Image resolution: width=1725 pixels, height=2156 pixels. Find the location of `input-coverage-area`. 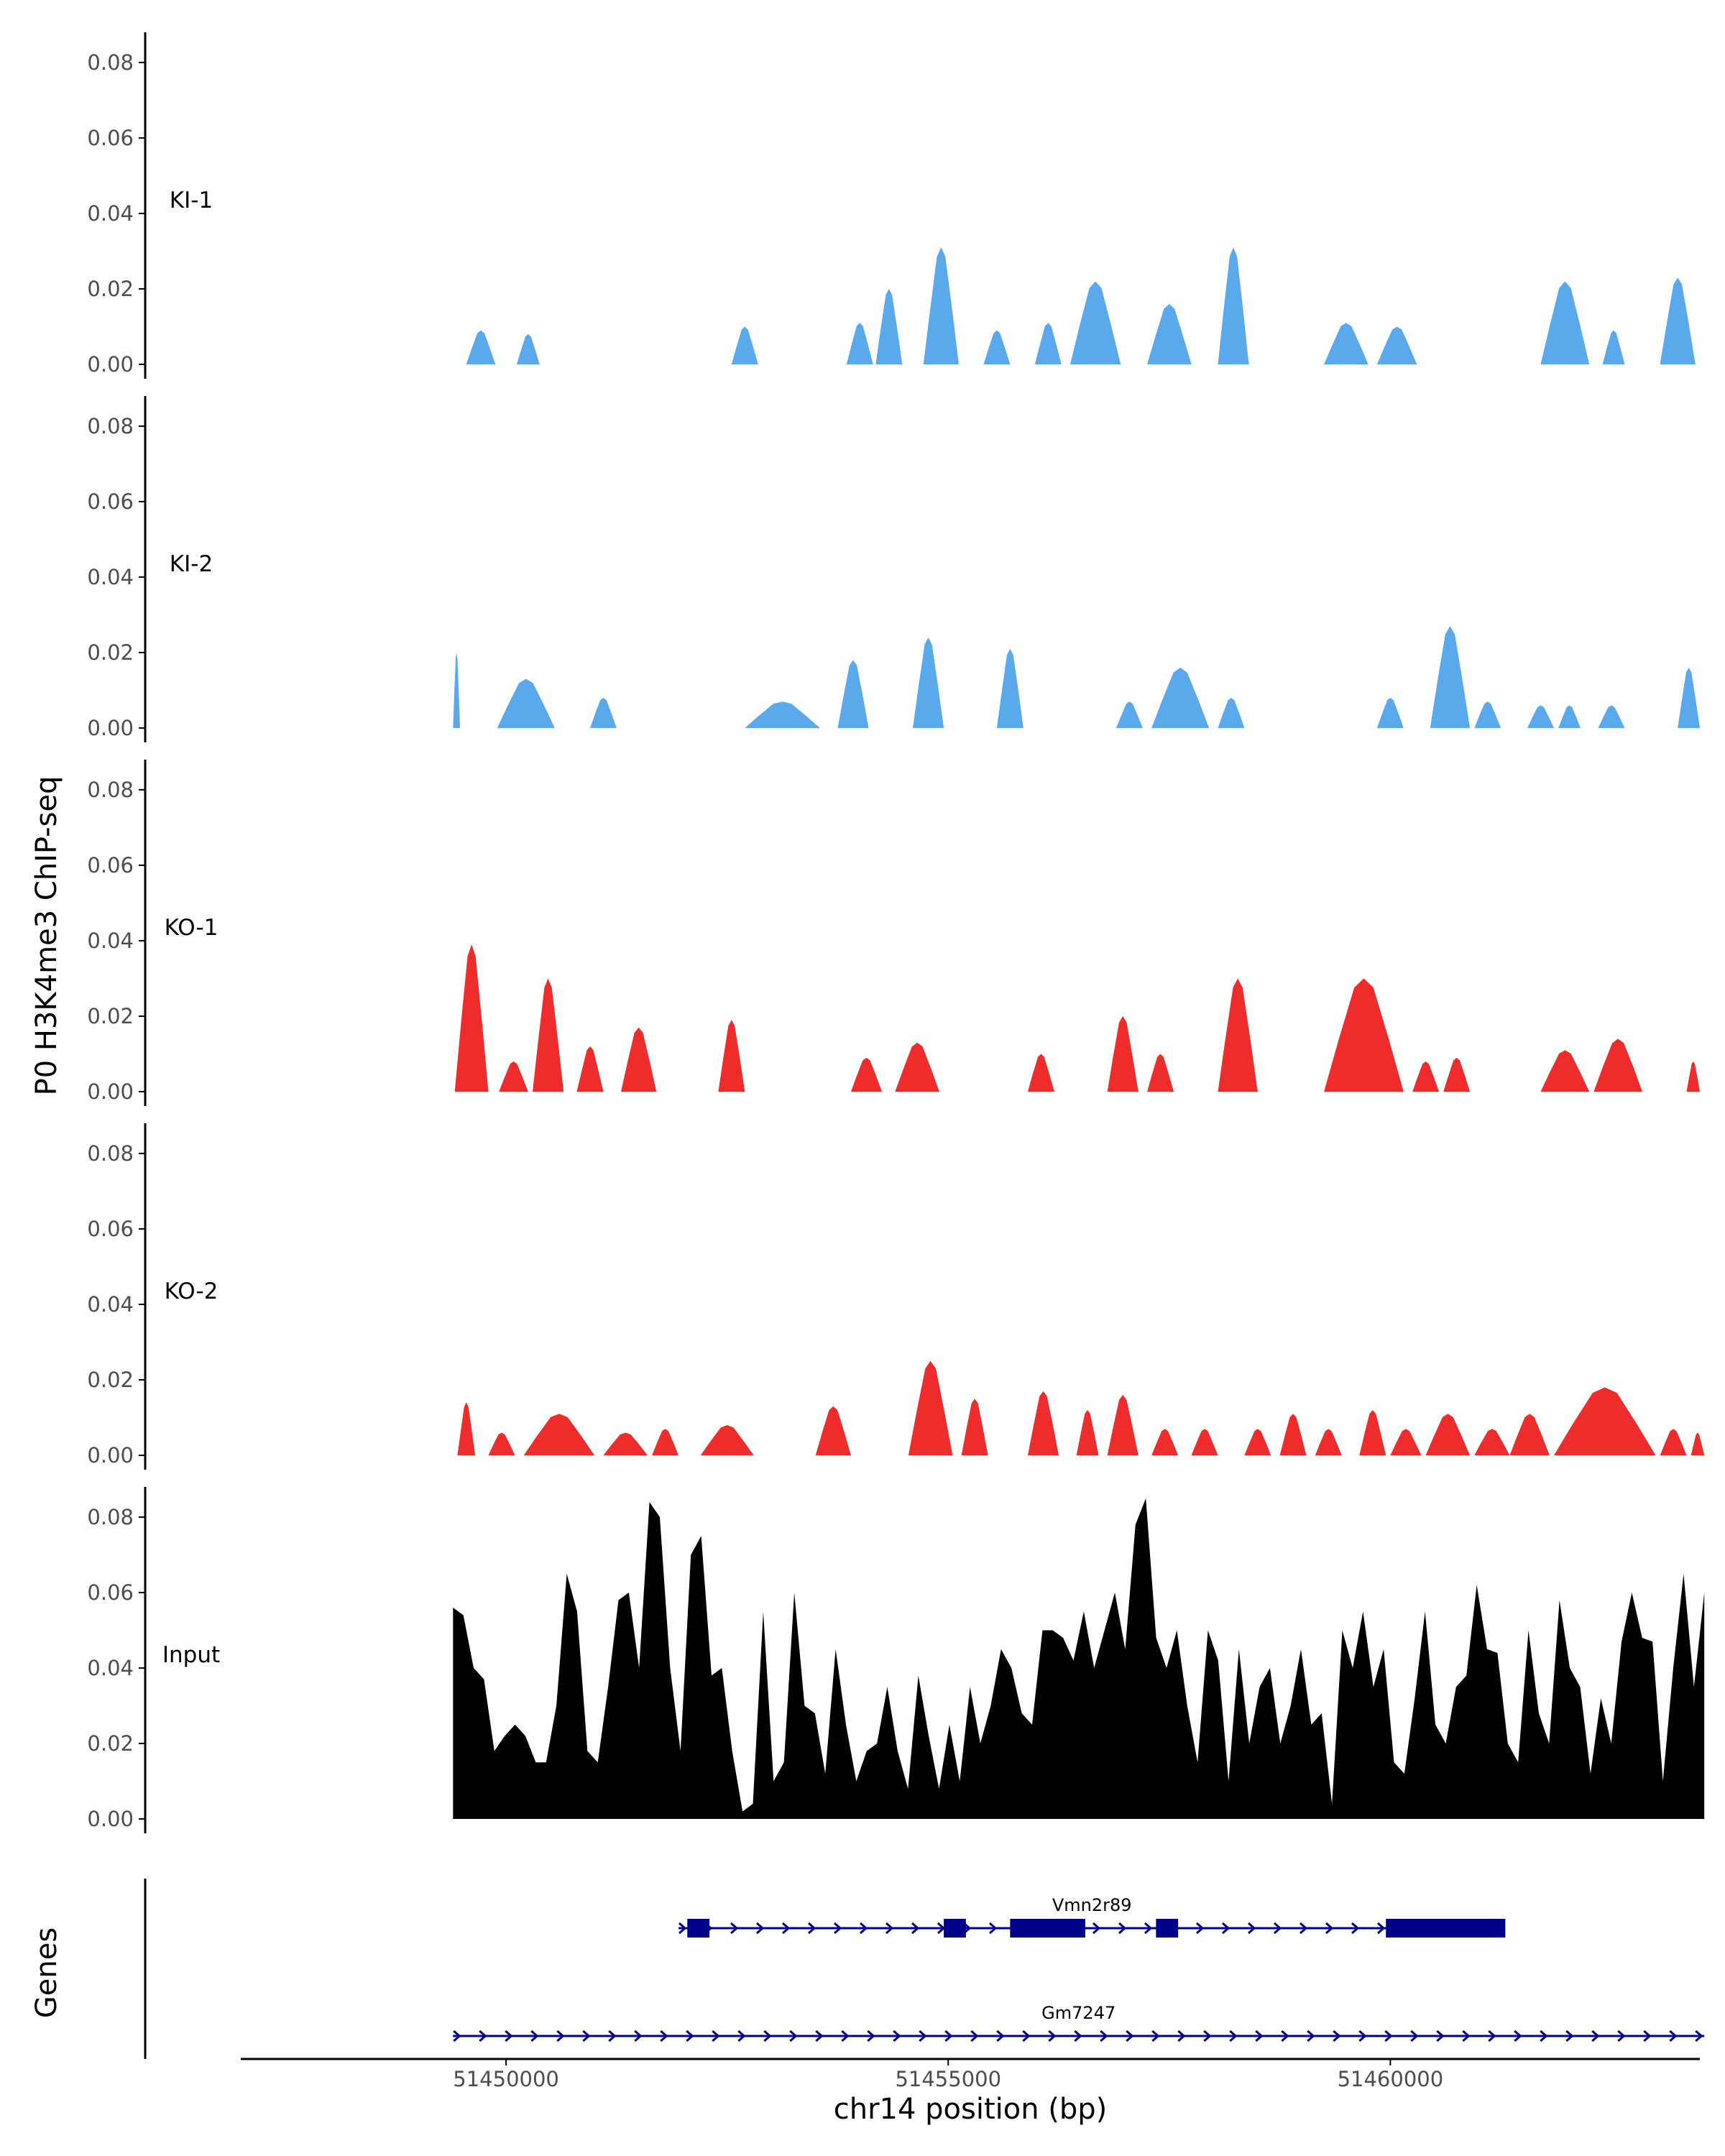

input-coverage-area is located at coordinates (1079, 1658).